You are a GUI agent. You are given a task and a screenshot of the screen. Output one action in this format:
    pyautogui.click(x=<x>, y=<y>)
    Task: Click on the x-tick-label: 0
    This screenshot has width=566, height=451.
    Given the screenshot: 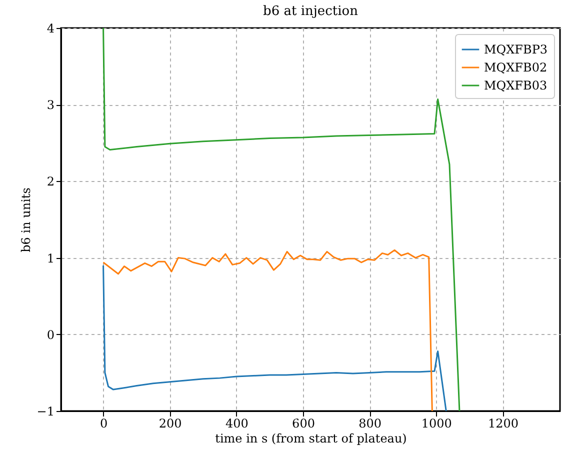 What is the action you would take?
    pyautogui.click(x=104, y=423)
    